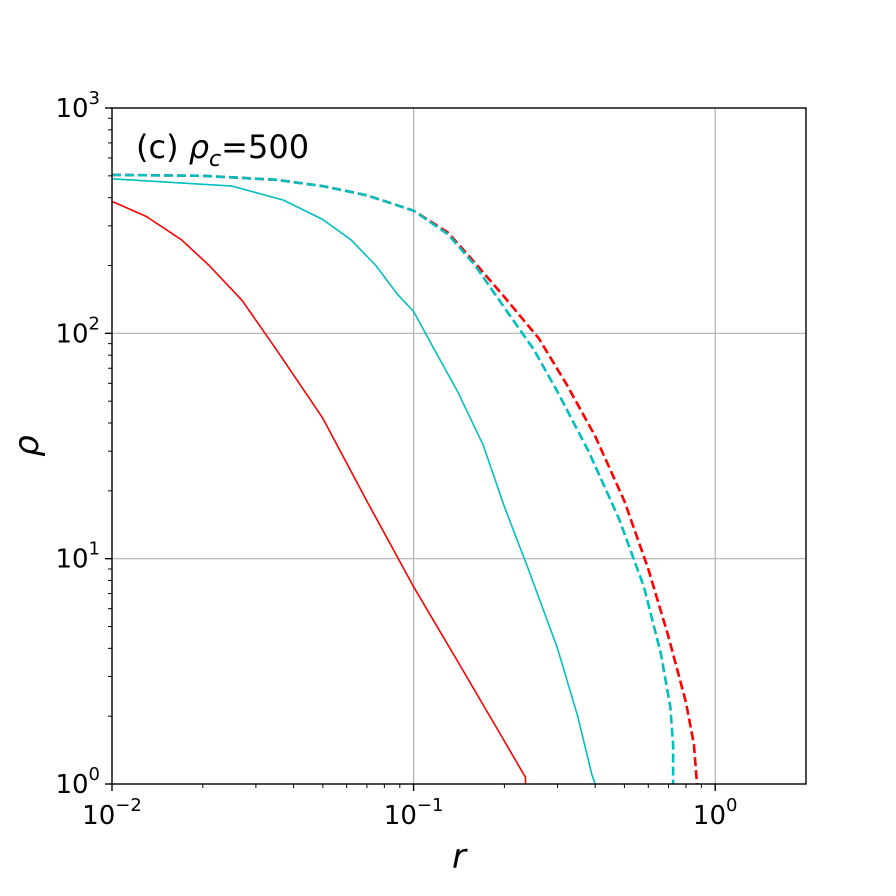 The image size is (896, 896). I want to click on y-tick-label: 10⁰, so click(77, 782).